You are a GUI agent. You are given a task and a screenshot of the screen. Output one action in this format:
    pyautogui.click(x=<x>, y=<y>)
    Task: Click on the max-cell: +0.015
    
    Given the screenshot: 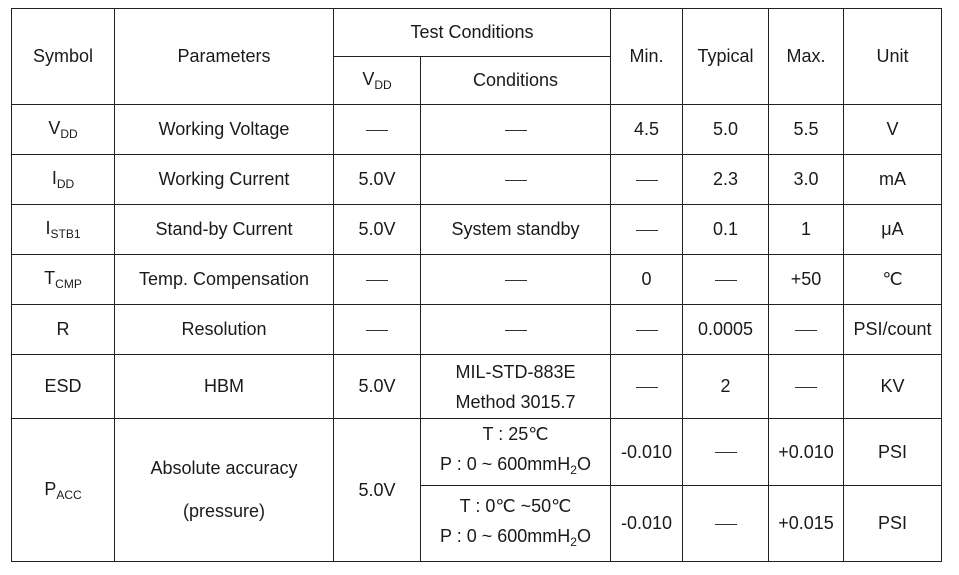 What is the action you would take?
    pyautogui.click(x=806, y=523)
    